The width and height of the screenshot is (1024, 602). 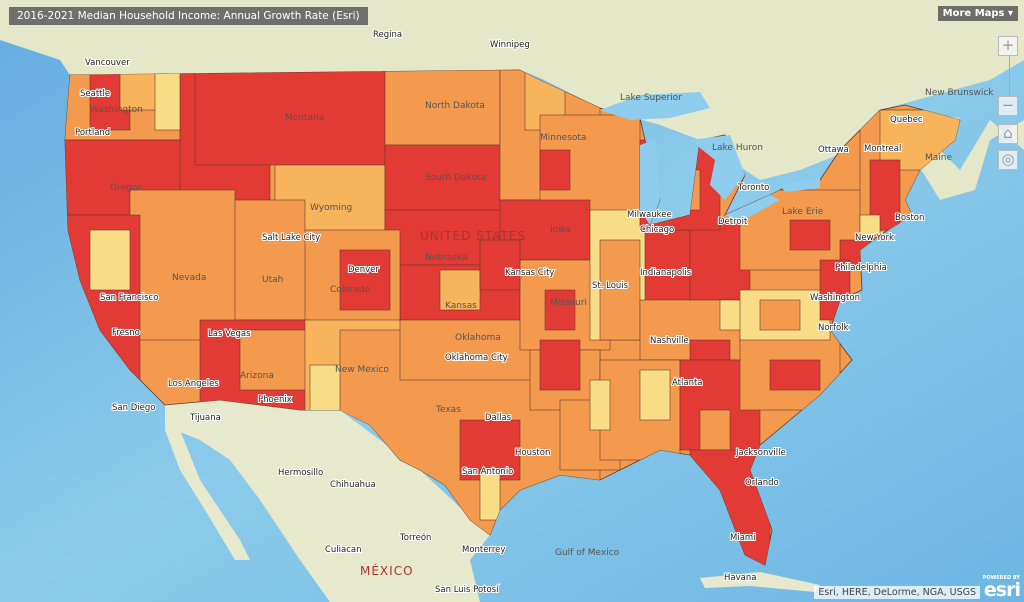 What do you see at coordinates (753, 188) in the screenshot?
I see `map-label: Toronto` at bounding box center [753, 188].